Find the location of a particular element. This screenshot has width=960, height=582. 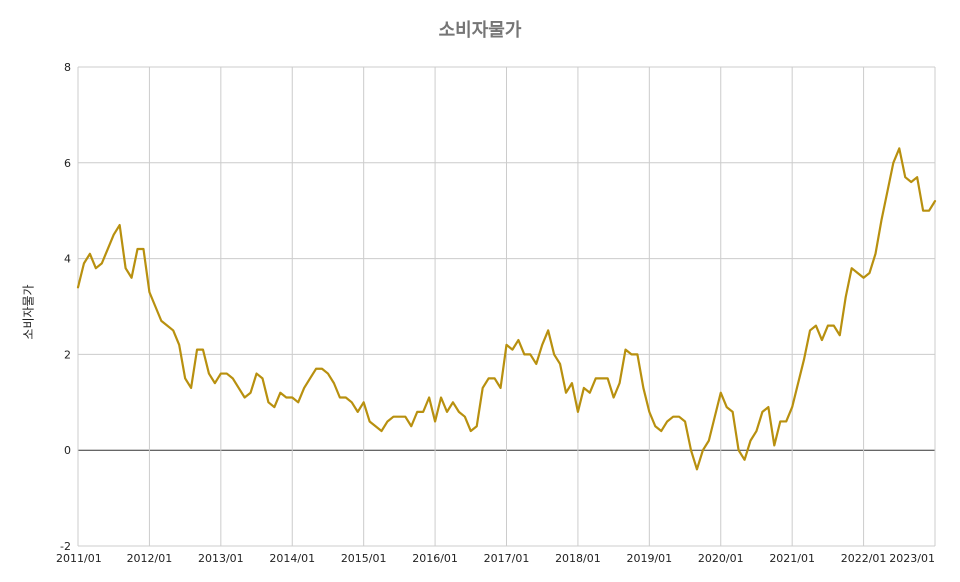

x-tick-label: 2022/01 is located at coordinates (864, 558).